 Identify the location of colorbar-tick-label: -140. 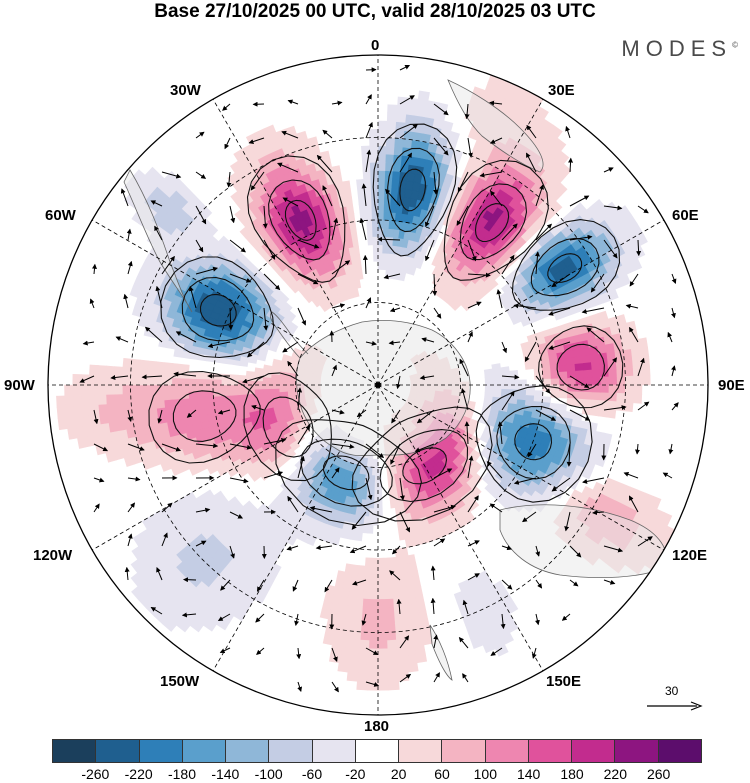
(225, 774).